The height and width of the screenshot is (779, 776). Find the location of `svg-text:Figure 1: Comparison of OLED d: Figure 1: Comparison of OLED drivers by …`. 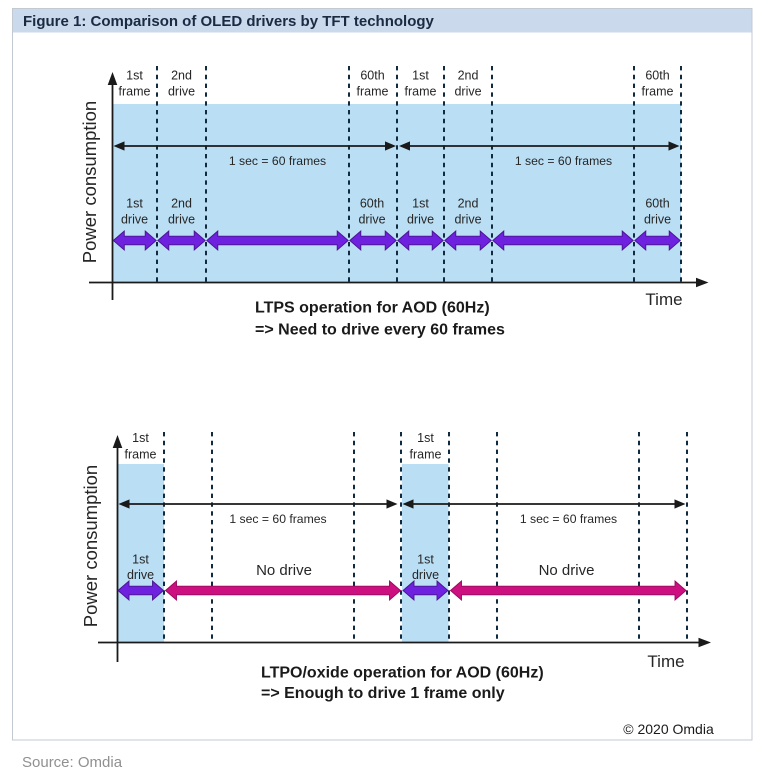

svg-text:Figure 1: Comparison of OLED d: Figure 1: Comparison of OLED drivers by … is located at coordinates (229, 21).